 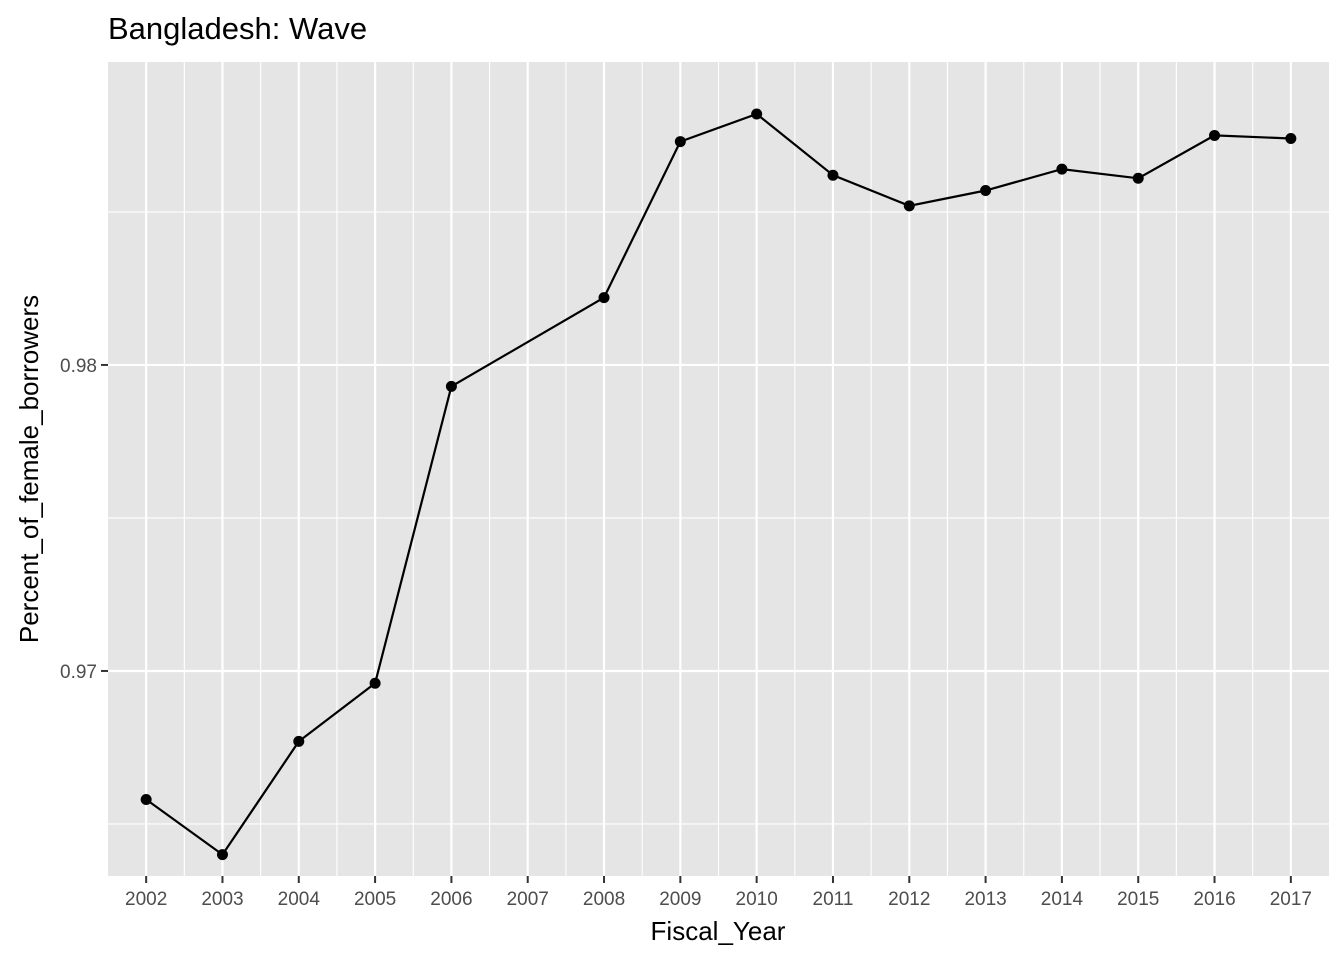 What do you see at coordinates (528, 899) in the screenshot?
I see `x-tick-label: 2007` at bounding box center [528, 899].